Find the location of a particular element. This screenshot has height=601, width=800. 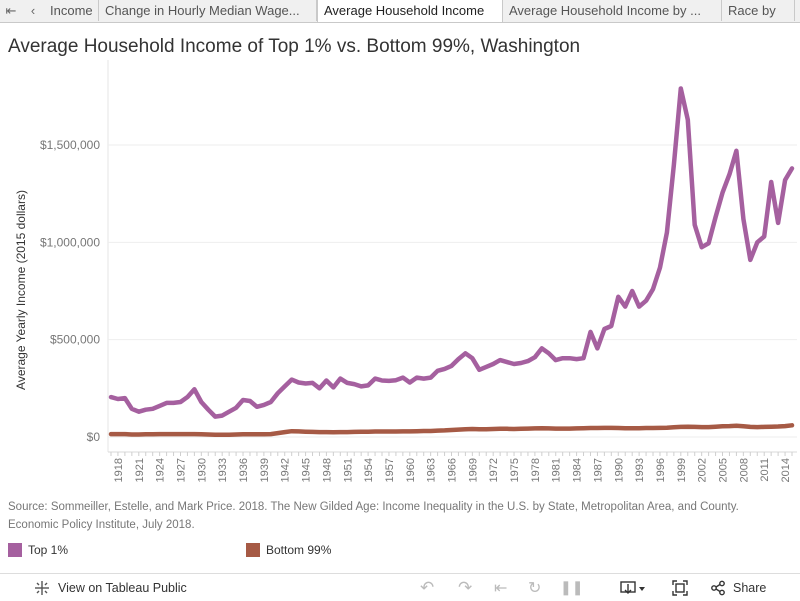

redo-icon: ↷ is located at coordinates (465, 587).